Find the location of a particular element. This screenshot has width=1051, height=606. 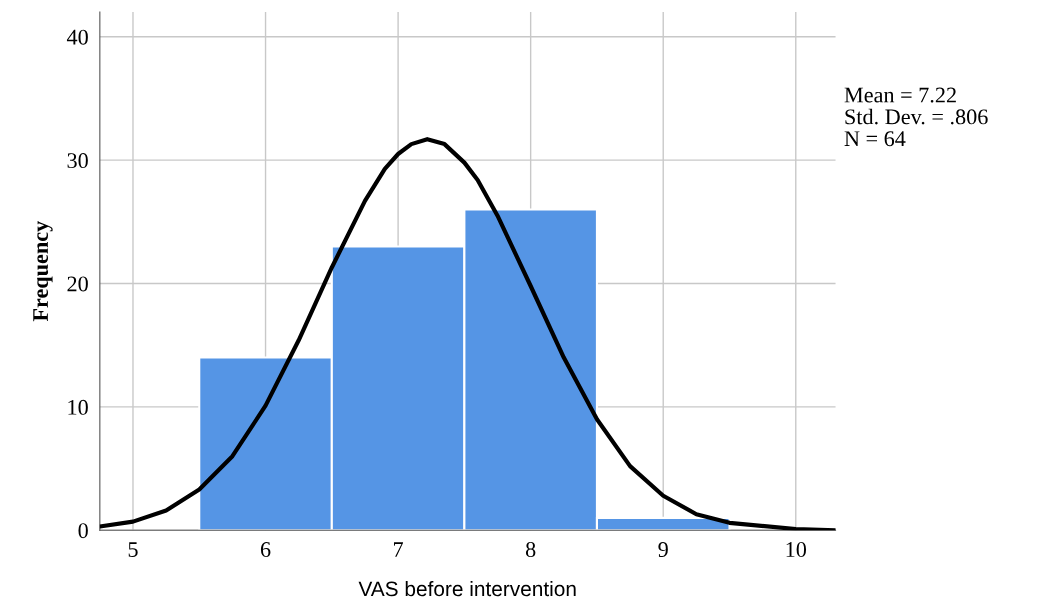

y-tick-label: 30 is located at coordinates (77, 161).